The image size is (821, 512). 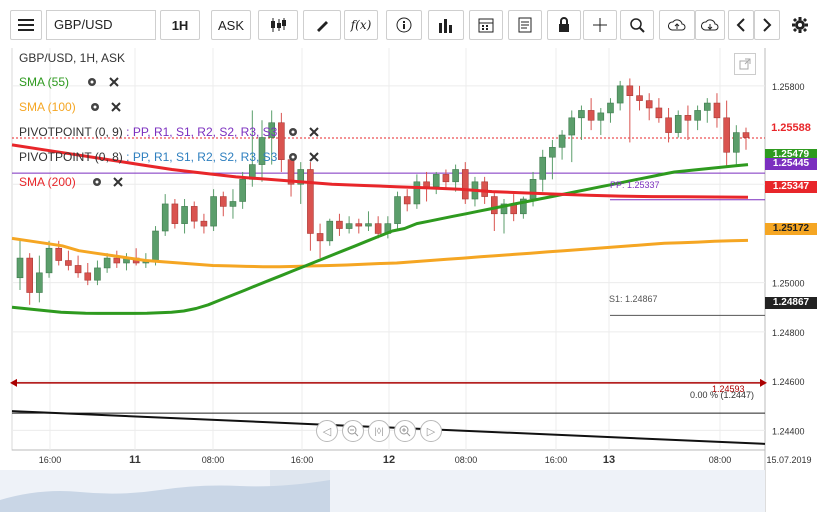 I want to click on chevron-right-icon, so click(x=767, y=25).